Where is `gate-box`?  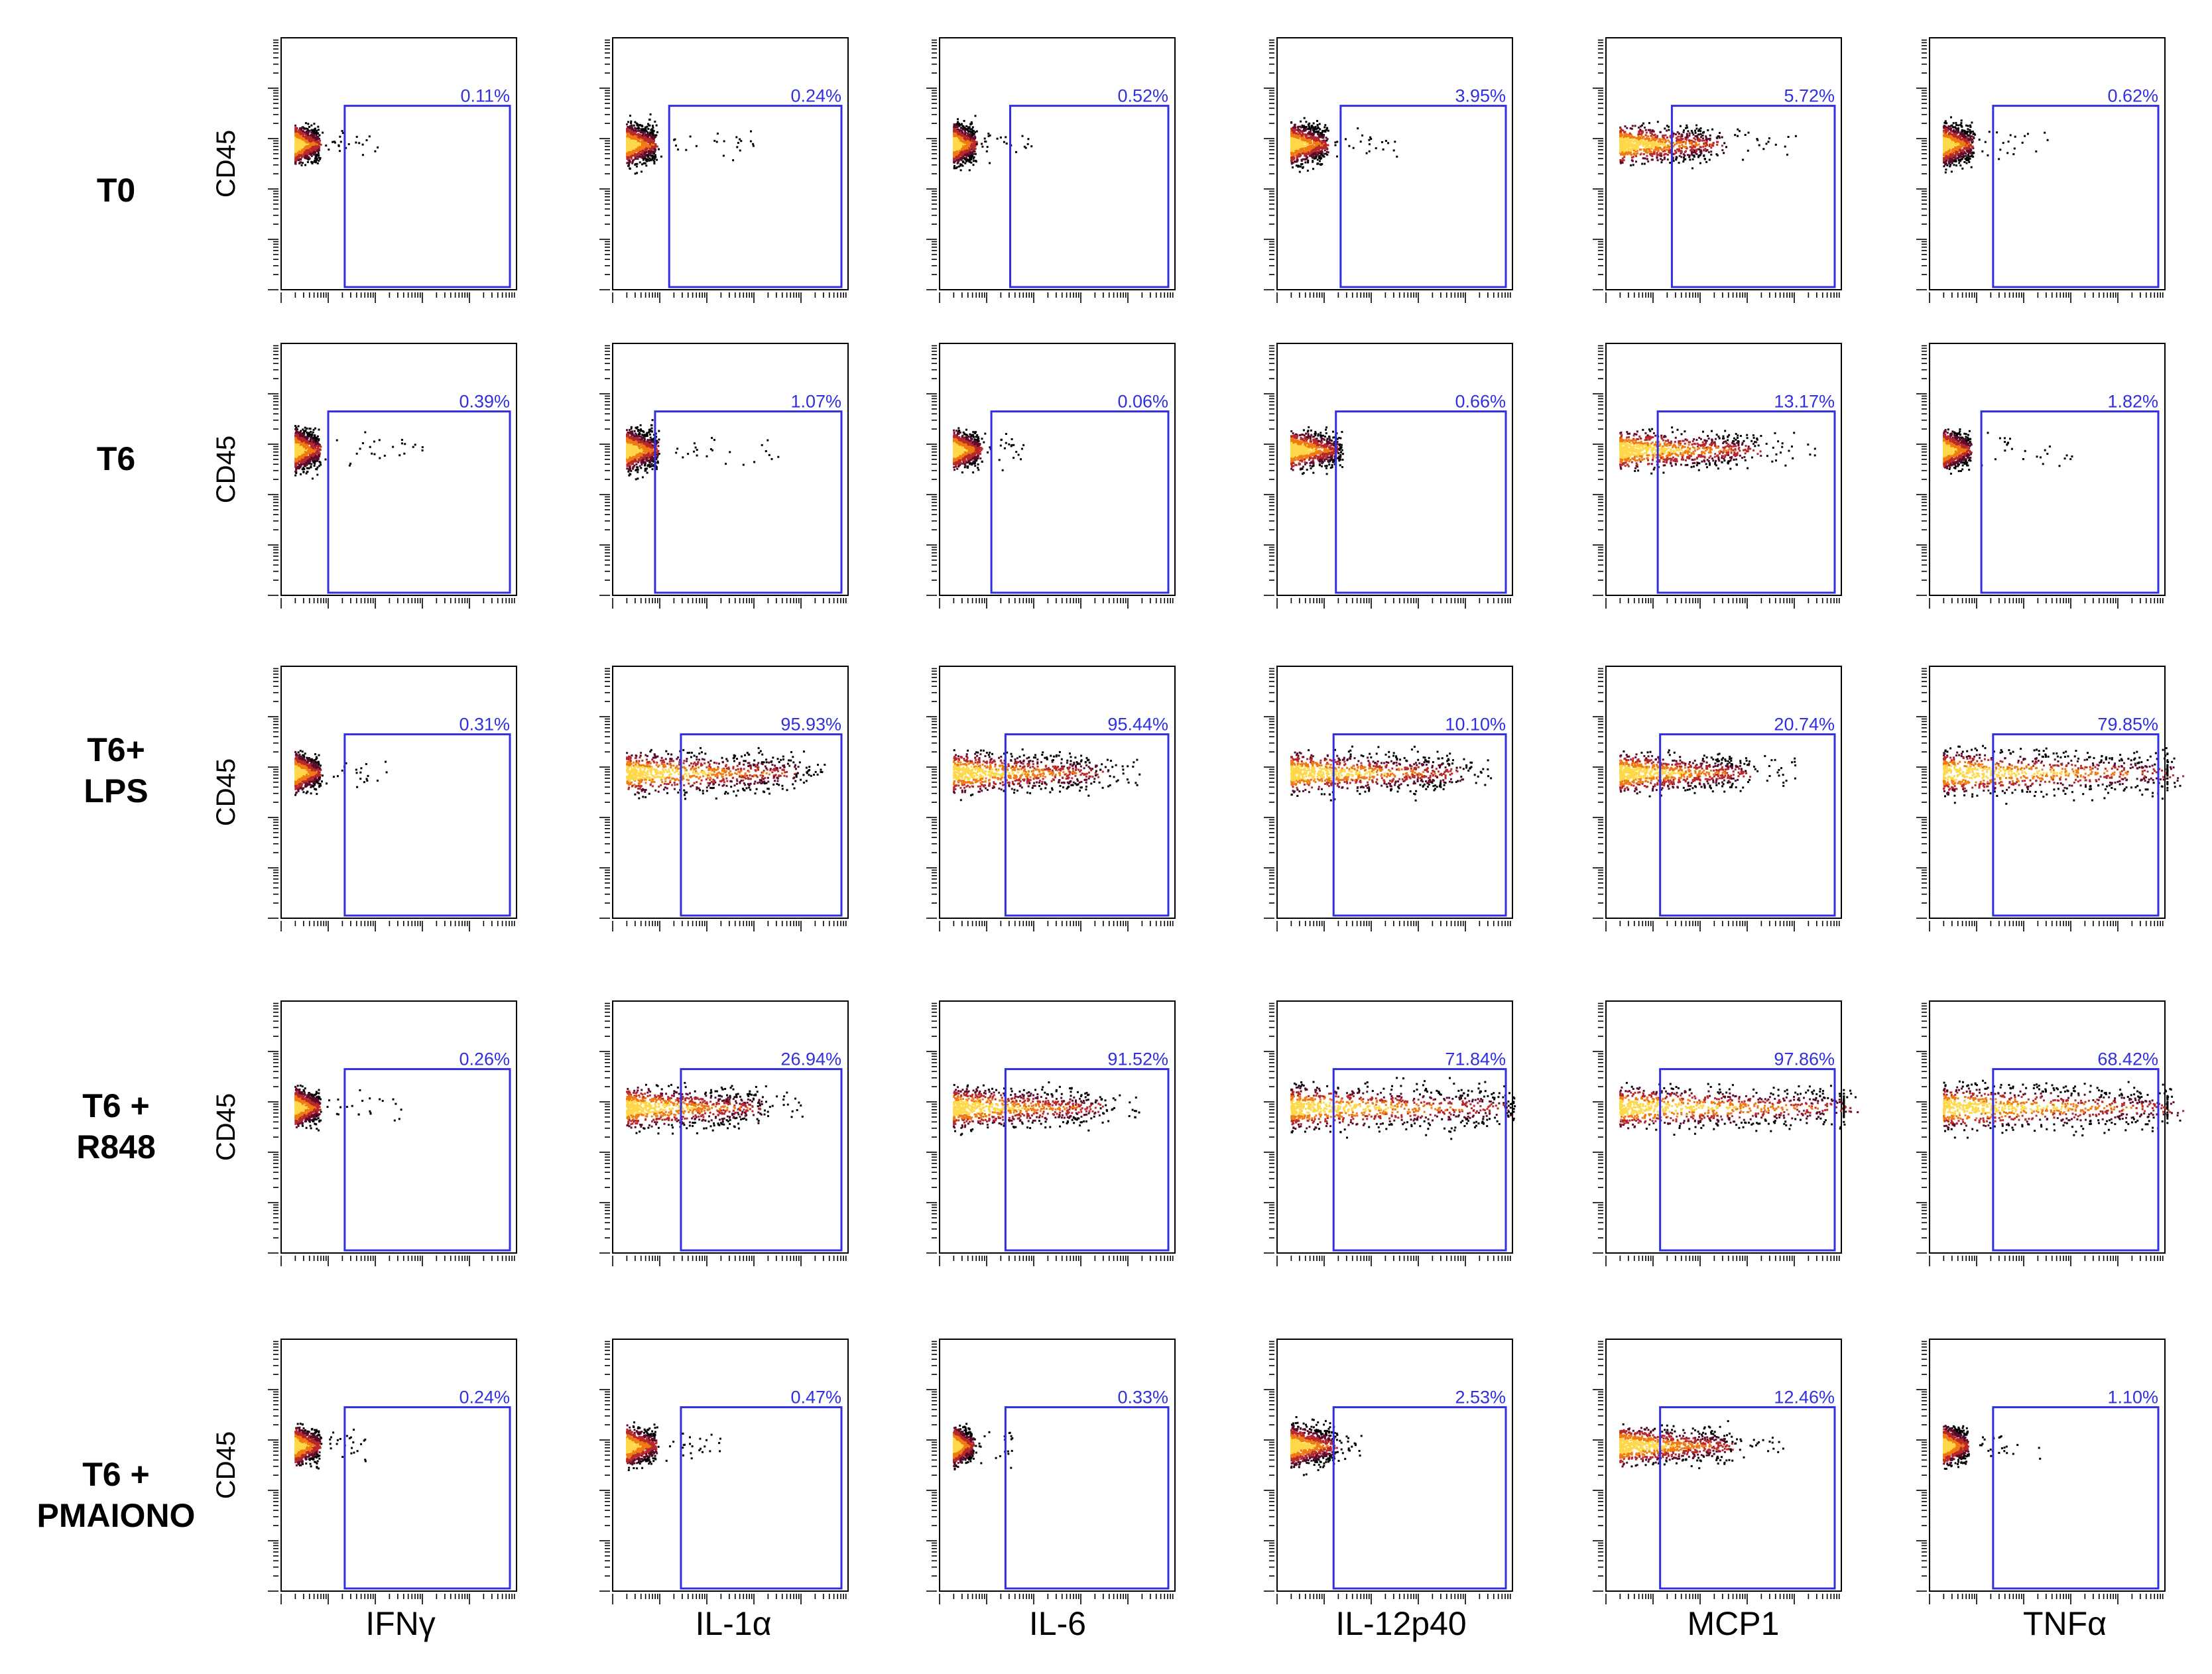 gate-box is located at coordinates (1423, 196).